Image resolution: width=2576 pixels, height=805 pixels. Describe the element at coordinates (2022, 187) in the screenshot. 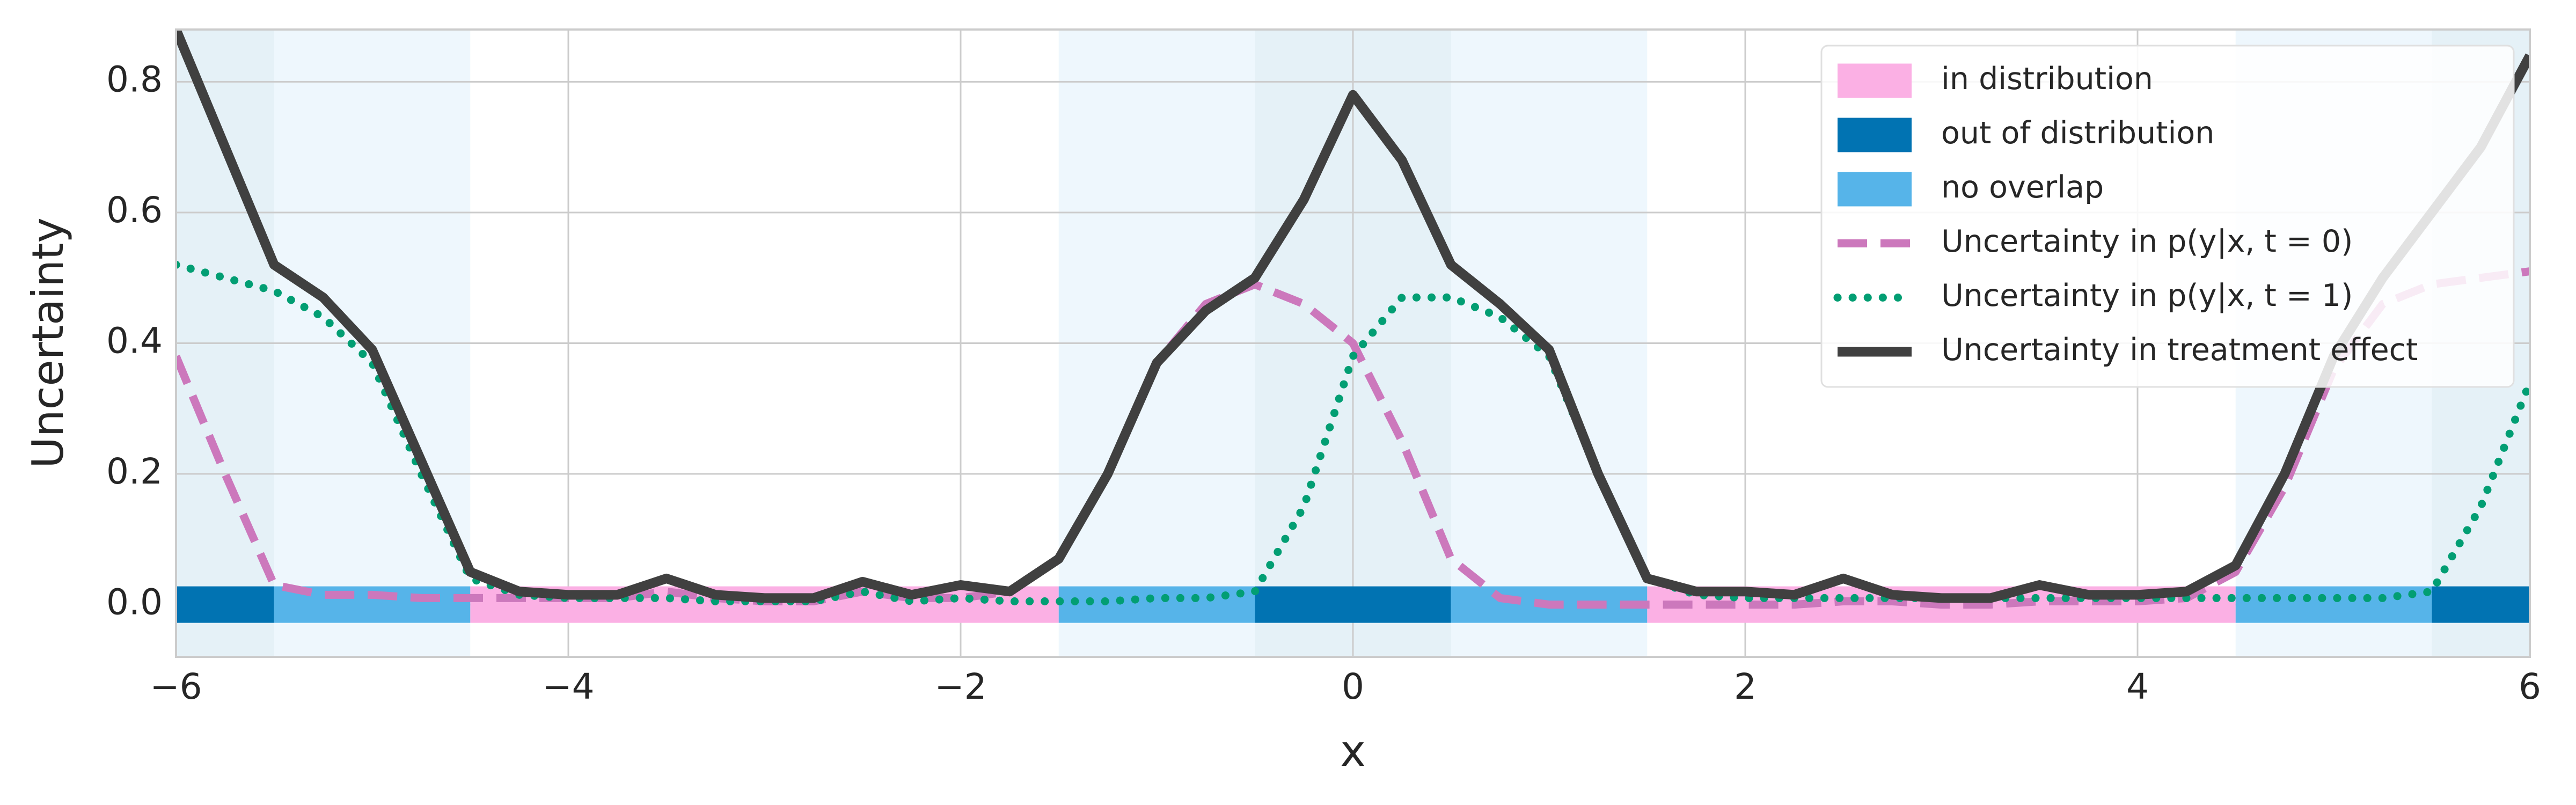

I see `legend-label: no overlap` at that location.